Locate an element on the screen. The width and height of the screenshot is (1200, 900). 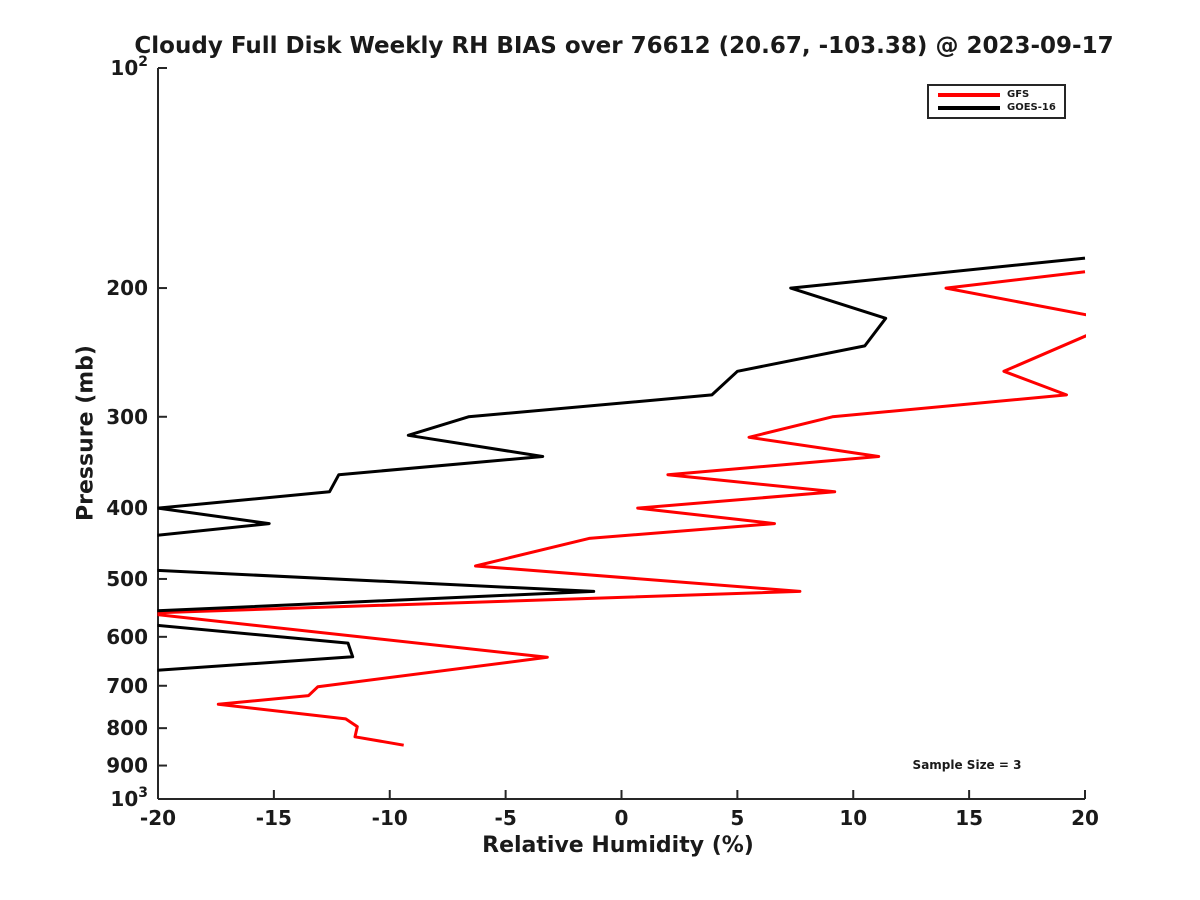
y-tick-label: 400 is located at coordinates (127, 508).